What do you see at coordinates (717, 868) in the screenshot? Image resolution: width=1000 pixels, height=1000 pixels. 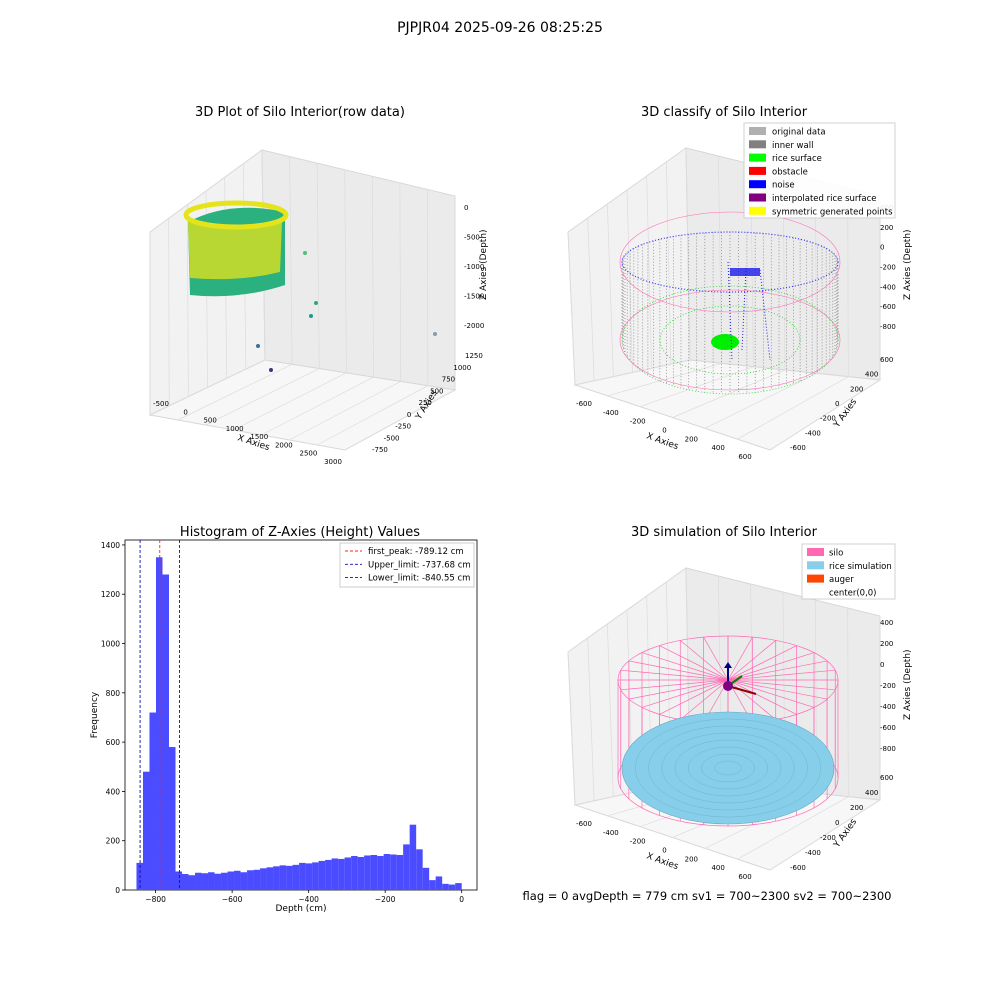 I see `simulation-3d-x-tick: 400` at bounding box center [717, 868].